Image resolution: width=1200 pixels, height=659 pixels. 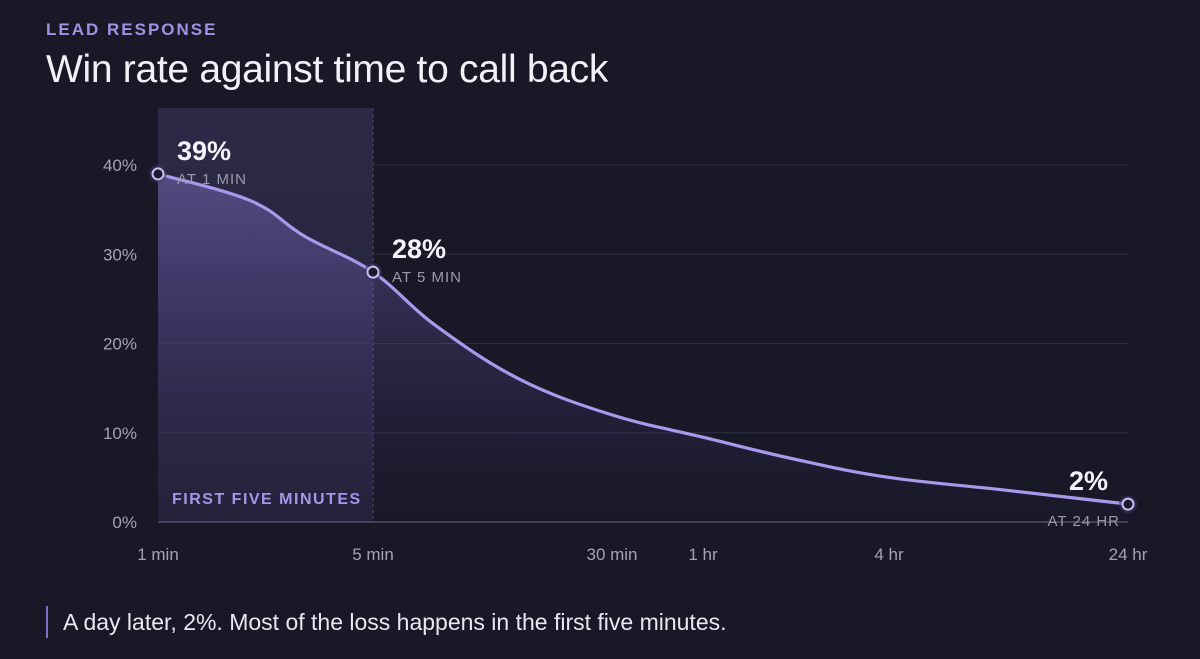 I want to click on y-tick-label-20: 20%, so click(x=120, y=344).